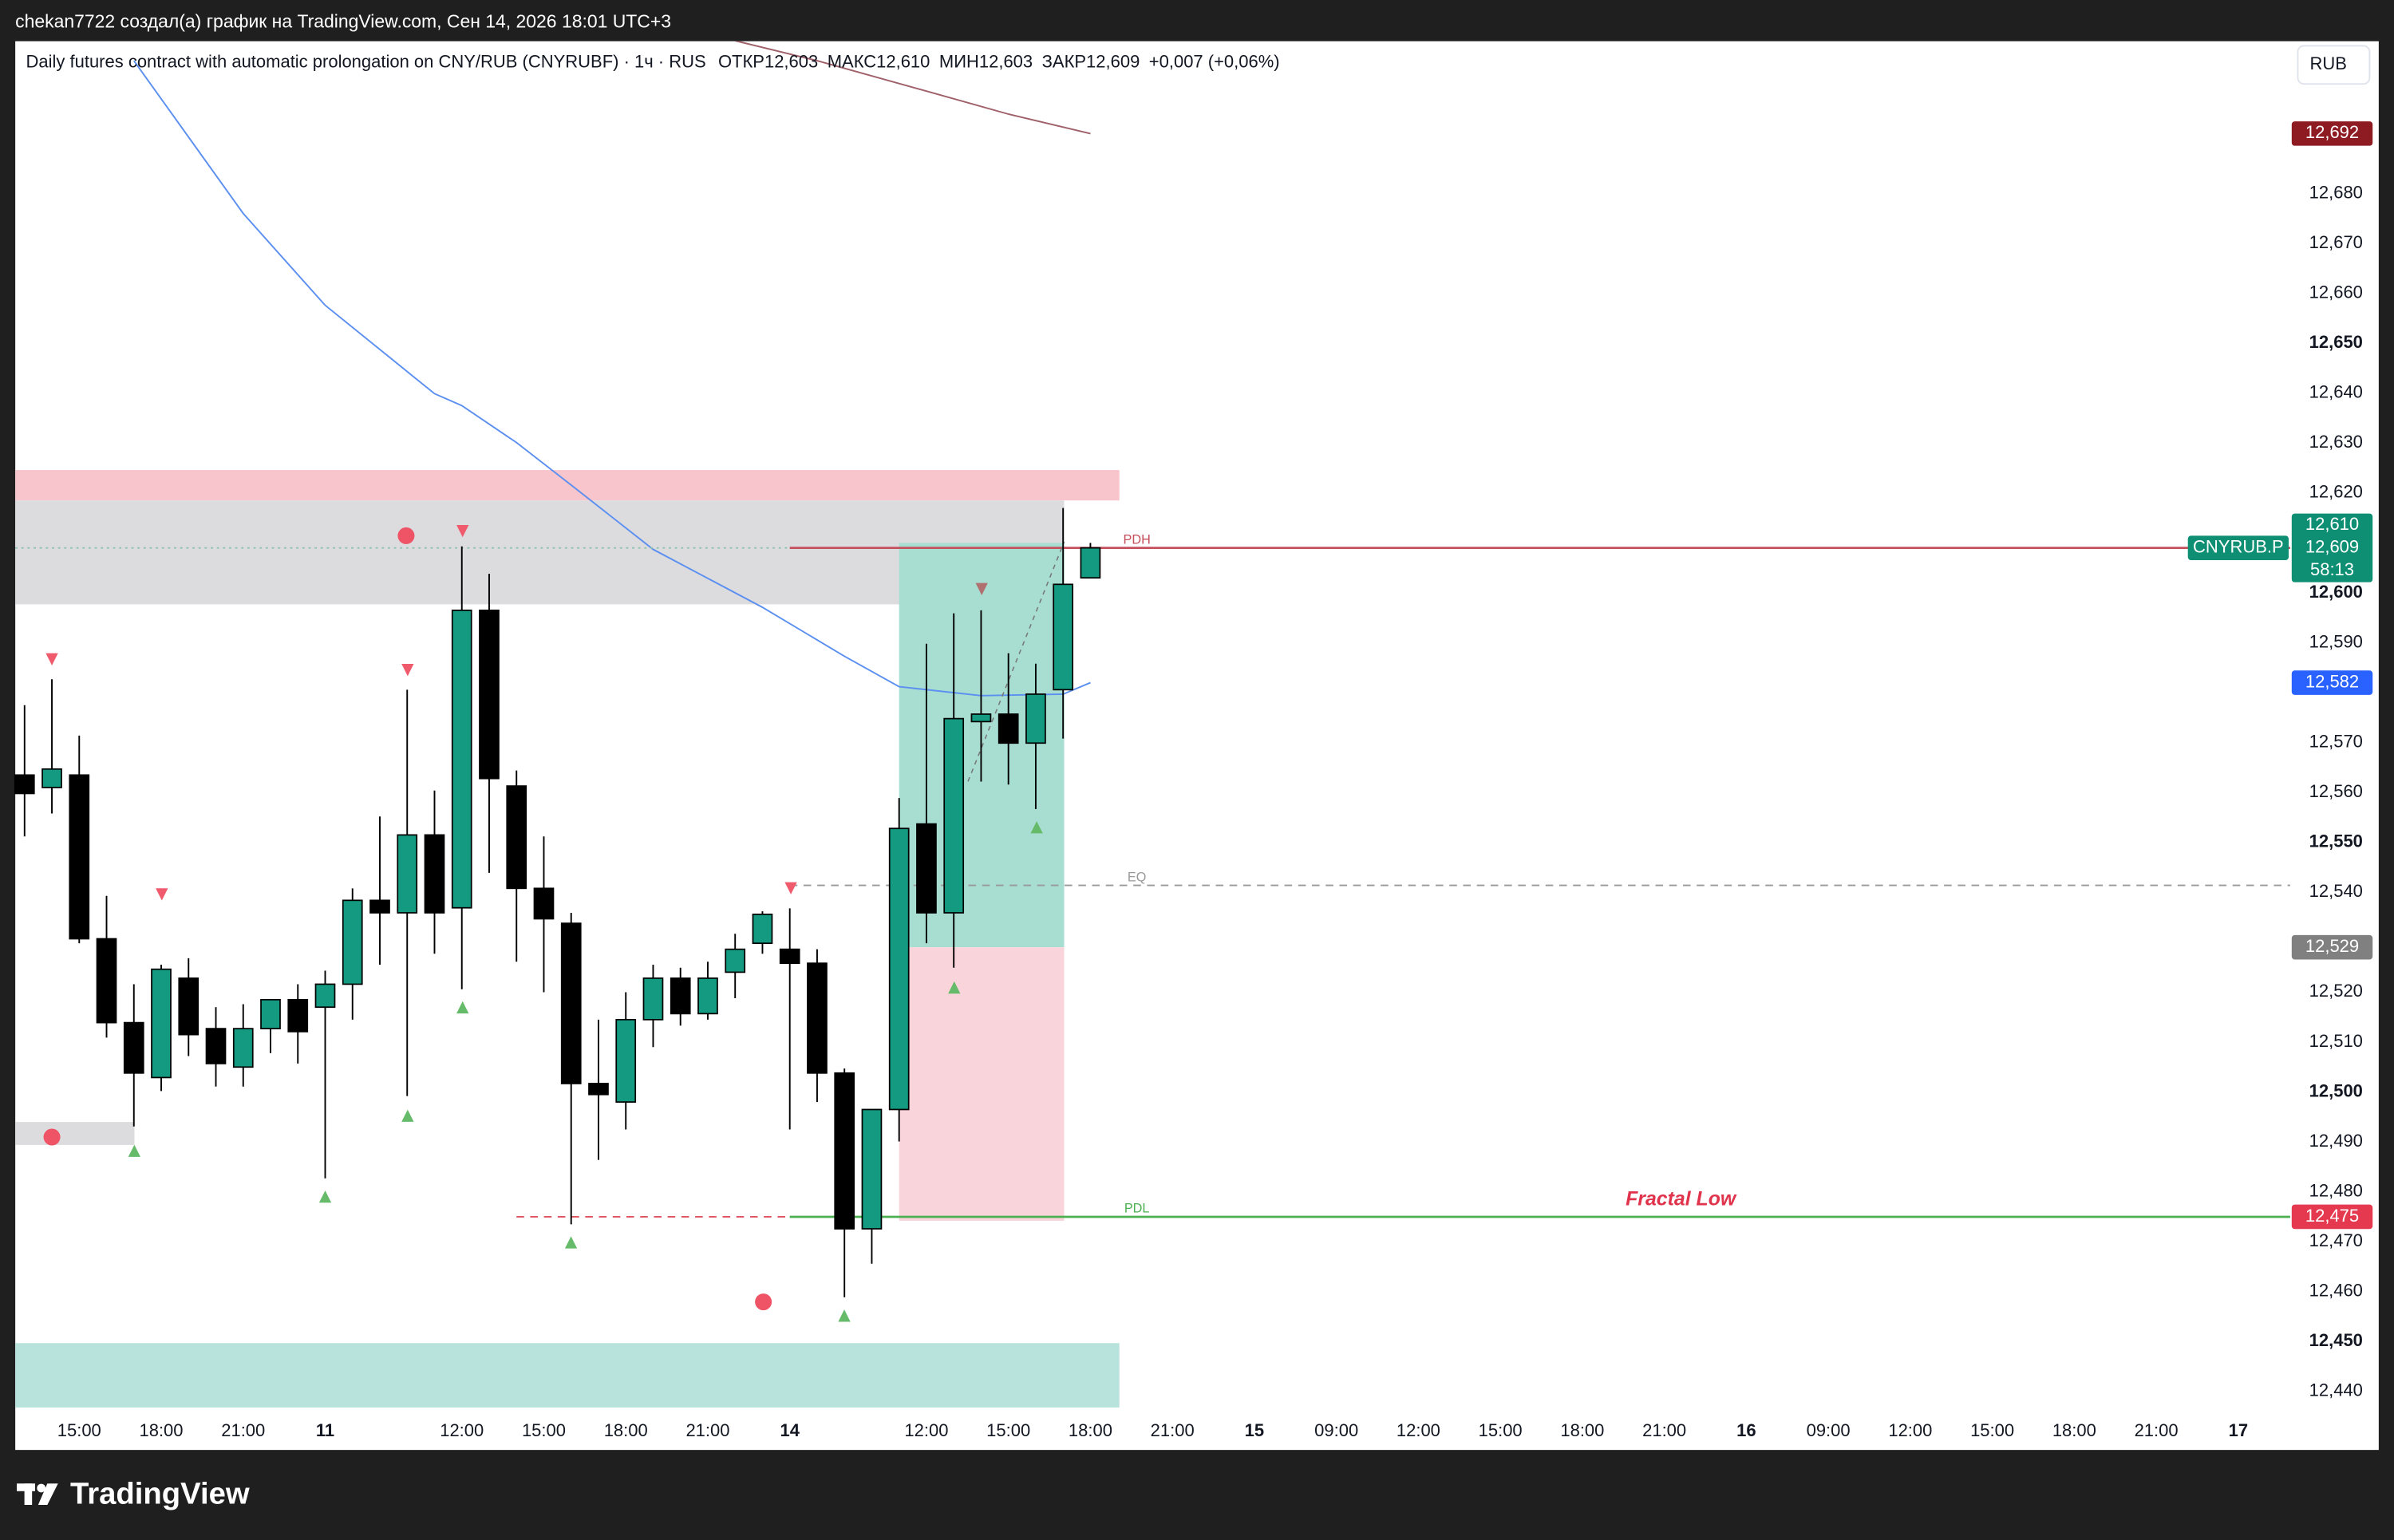 The height and width of the screenshot is (1540, 2394). I want to click on x-tick-label: 11, so click(325, 1430).